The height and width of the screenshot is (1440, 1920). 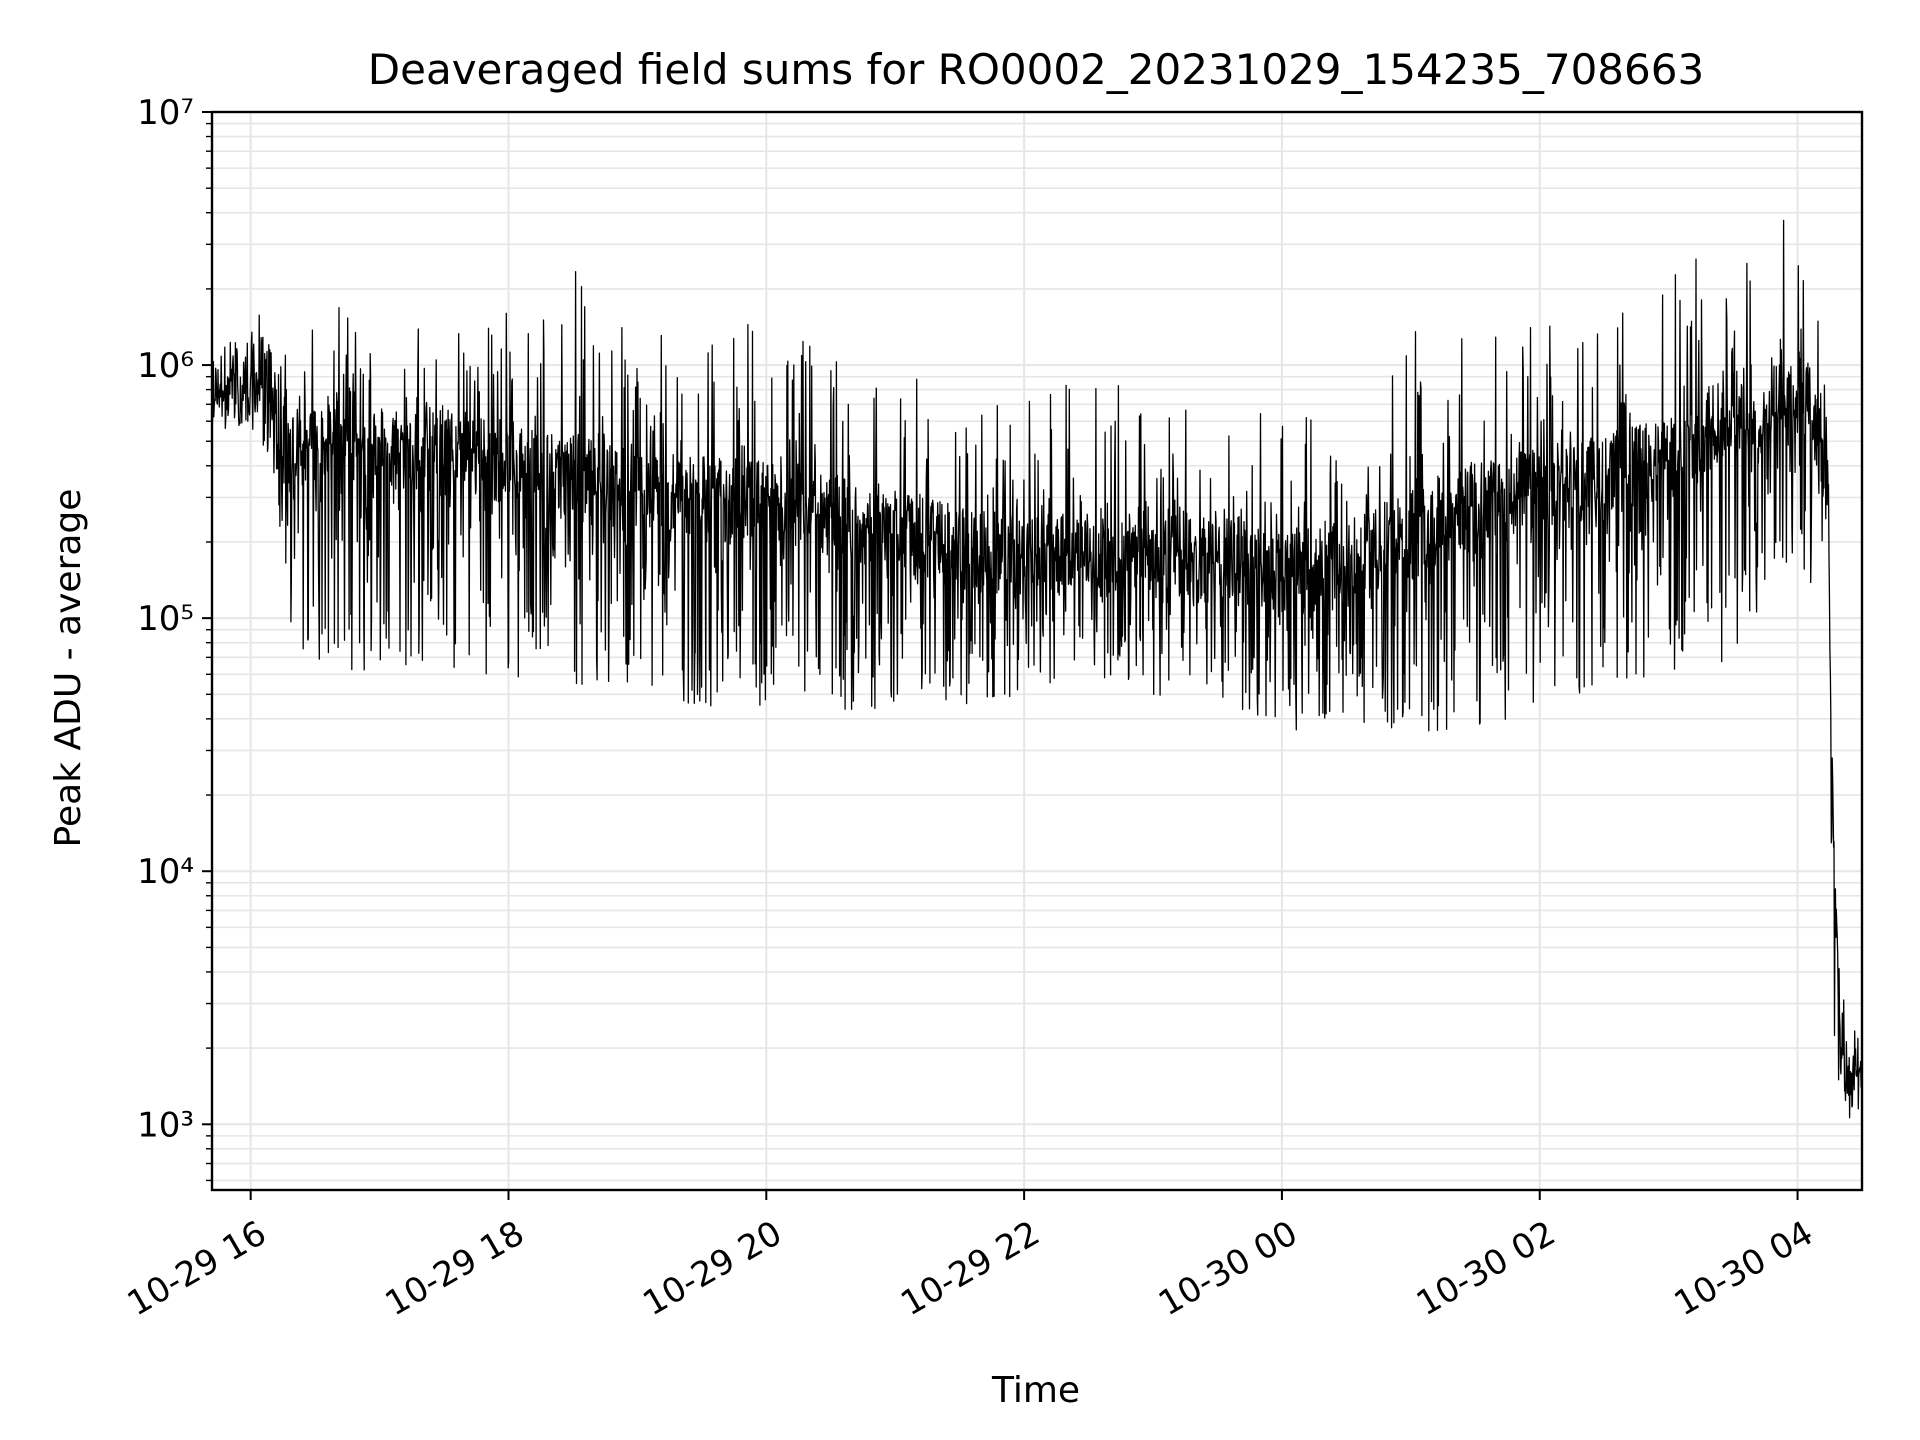 What do you see at coordinates (165, 113) in the screenshot?
I see `y-tick-label: 10⁷` at bounding box center [165, 113].